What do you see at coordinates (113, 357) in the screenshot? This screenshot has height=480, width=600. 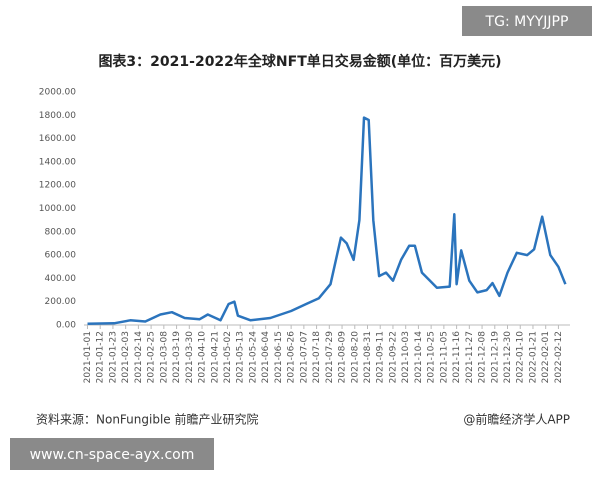 I see `x-tick-label: 2021-01-23` at bounding box center [113, 357].